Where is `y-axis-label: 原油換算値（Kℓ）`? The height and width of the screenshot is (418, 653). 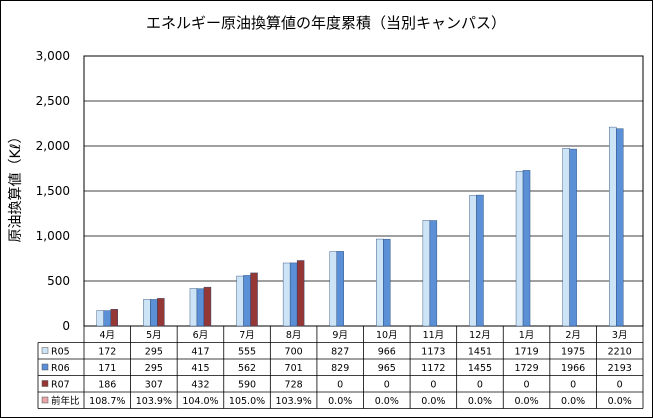 y-axis-label: 原油換算値（Kℓ） is located at coordinates (16, 186).